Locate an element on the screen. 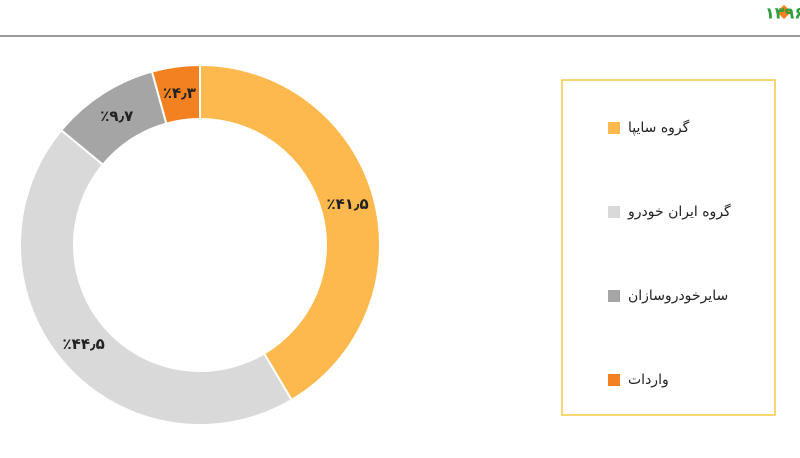 Image resolution: width=800 pixels, height=458 pixels. legend-label: گروه سایپا is located at coordinates (659, 127).